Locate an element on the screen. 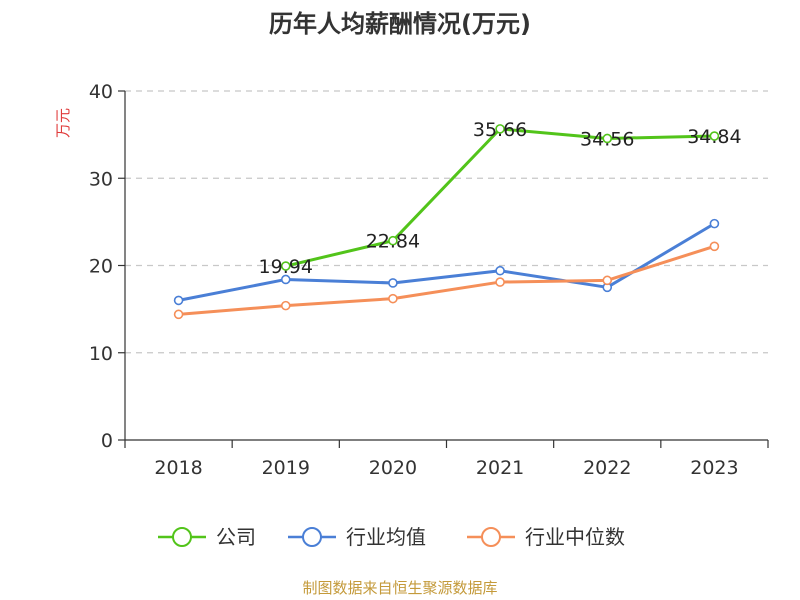 The width and height of the screenshot is (800, 600). legend-label-2: 行业中位数 is located at coordinates (575, 537).